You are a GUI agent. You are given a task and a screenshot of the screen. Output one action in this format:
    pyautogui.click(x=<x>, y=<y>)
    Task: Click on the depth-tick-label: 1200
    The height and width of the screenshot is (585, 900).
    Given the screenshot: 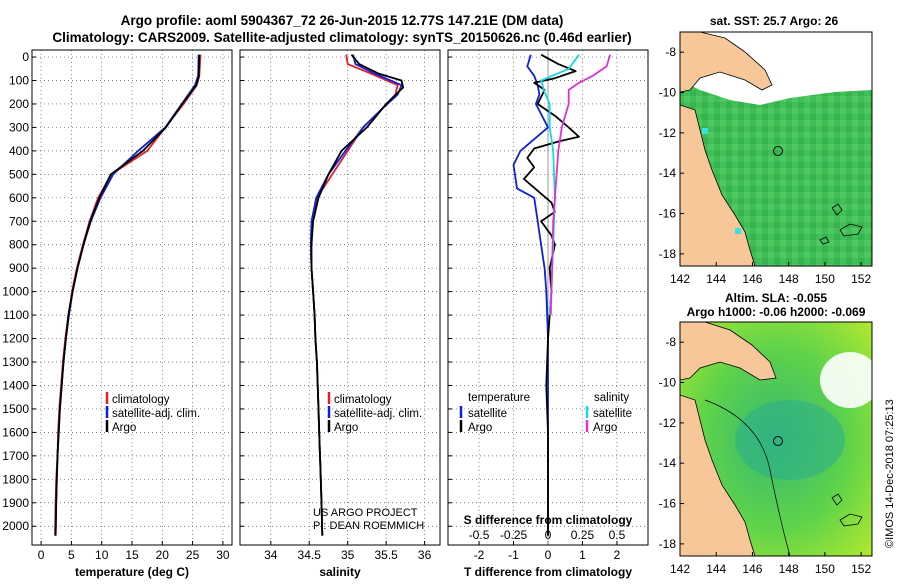 What is the action you would take?
    pyautogui.click(x=15, y=339)
    